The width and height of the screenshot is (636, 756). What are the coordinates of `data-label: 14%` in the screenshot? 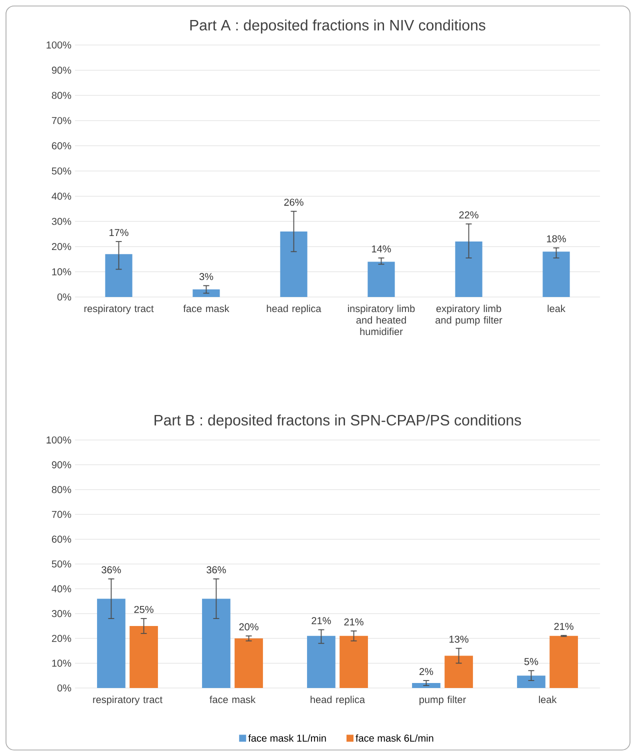 It's located at (381, 248).